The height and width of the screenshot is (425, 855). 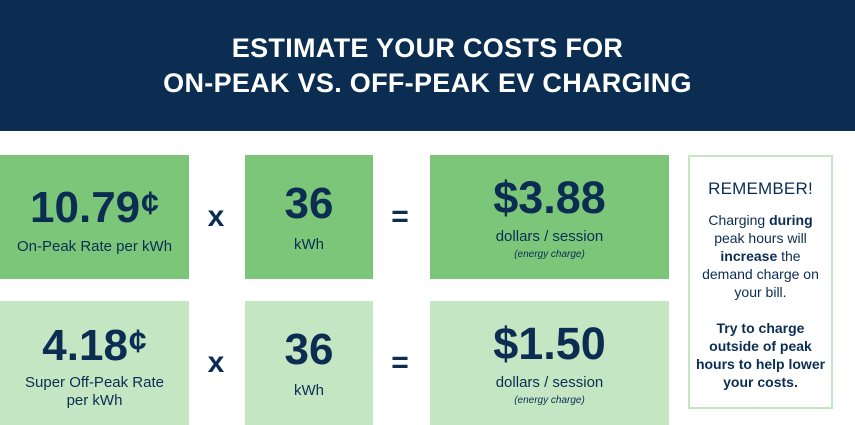 I want to click on off-peak-kwh-value: 36, so click(x=309, y=349).